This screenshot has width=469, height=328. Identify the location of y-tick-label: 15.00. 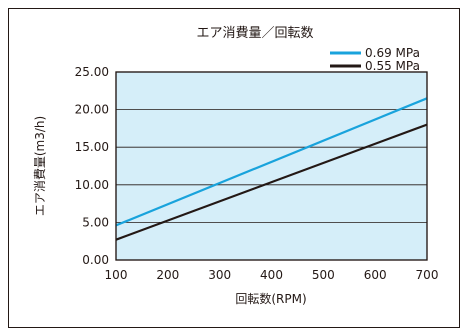
(92, 147).